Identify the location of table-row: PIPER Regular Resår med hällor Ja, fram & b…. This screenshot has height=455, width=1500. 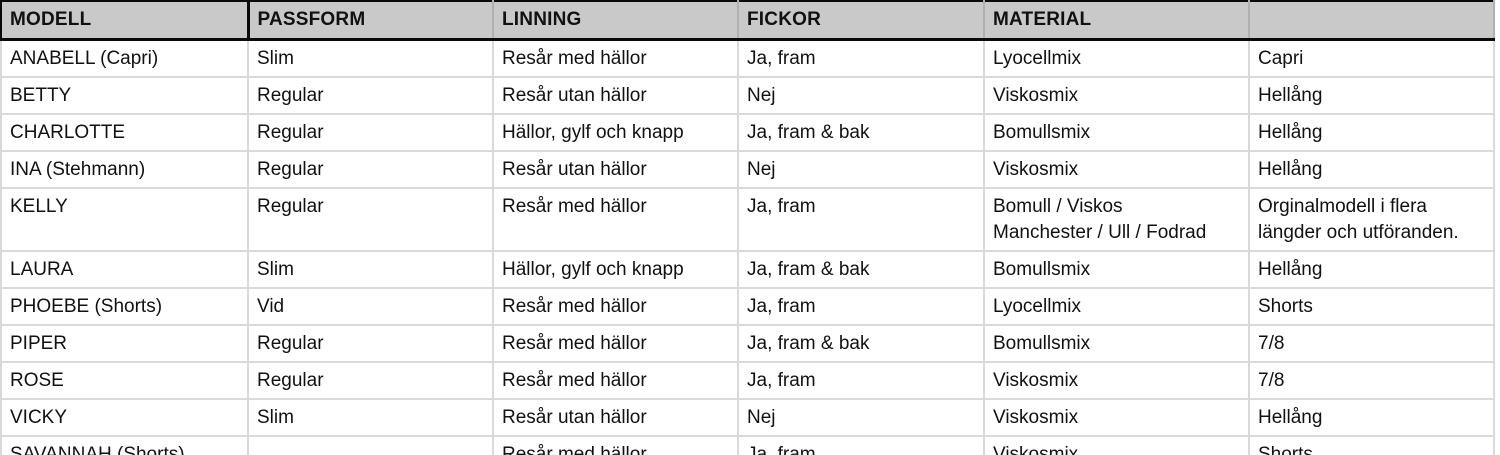
(747, 343).